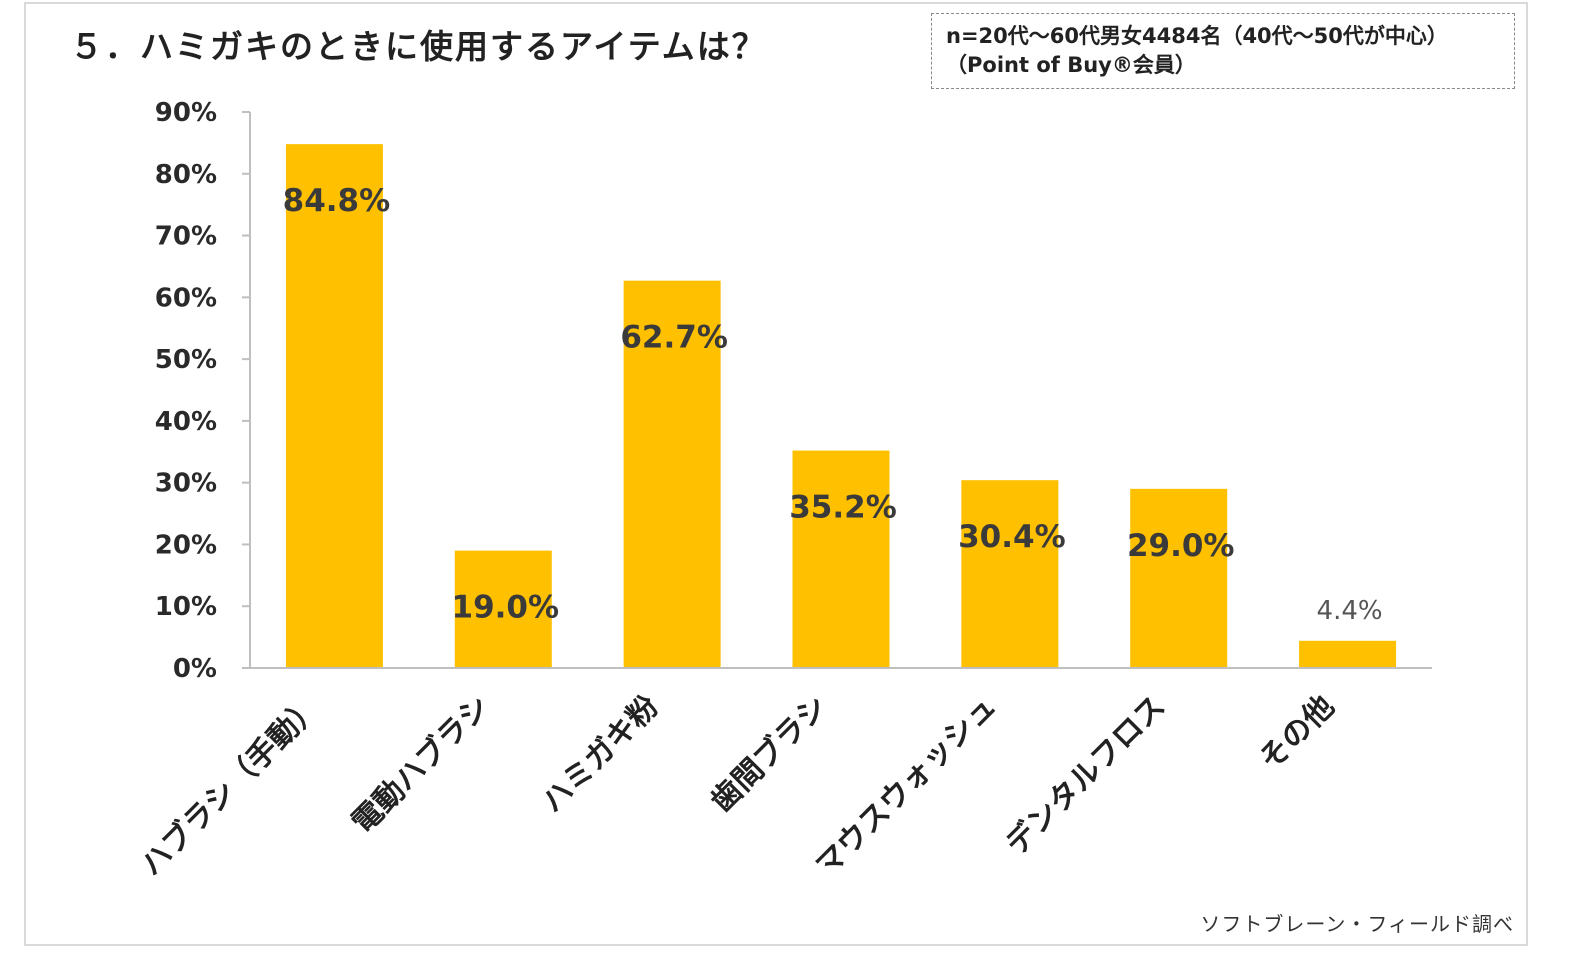 Image resolution: width=1592 pixels, height=970 pixels. What do you see at coordinates (186, 360) in the screenshot?
I see `y-tick-label: 50%` at bounding box center [186, 360].